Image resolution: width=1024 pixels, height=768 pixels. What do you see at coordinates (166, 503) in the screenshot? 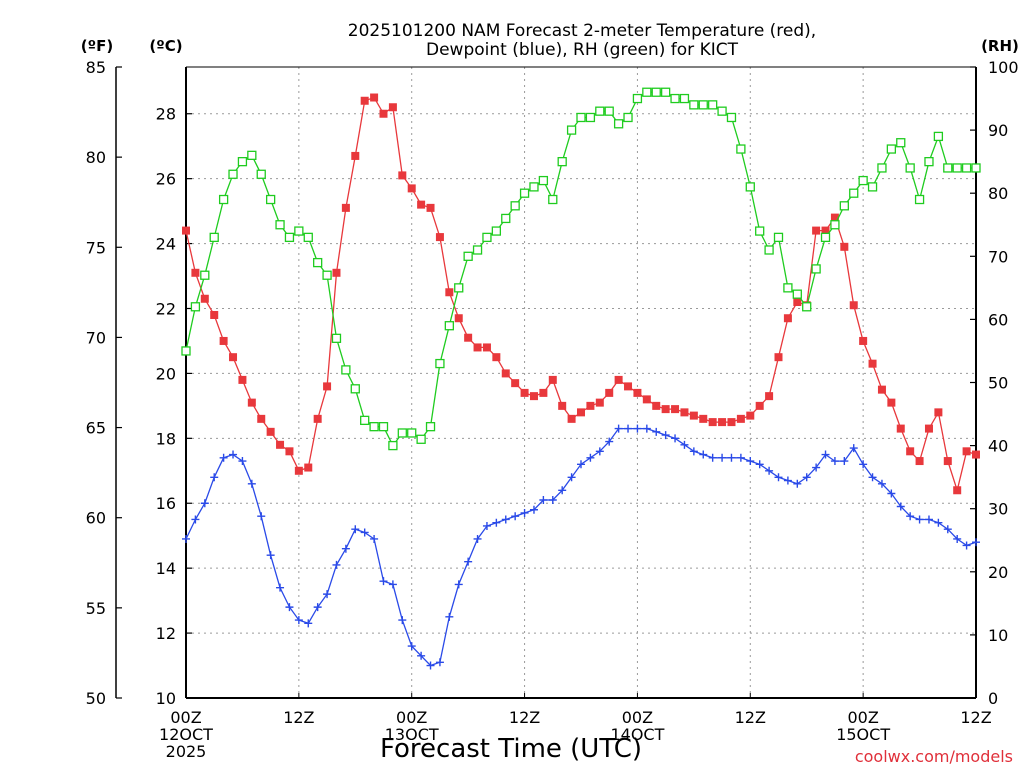
I see `celsius-tick-label: 16` at bounding box center [166, 503].